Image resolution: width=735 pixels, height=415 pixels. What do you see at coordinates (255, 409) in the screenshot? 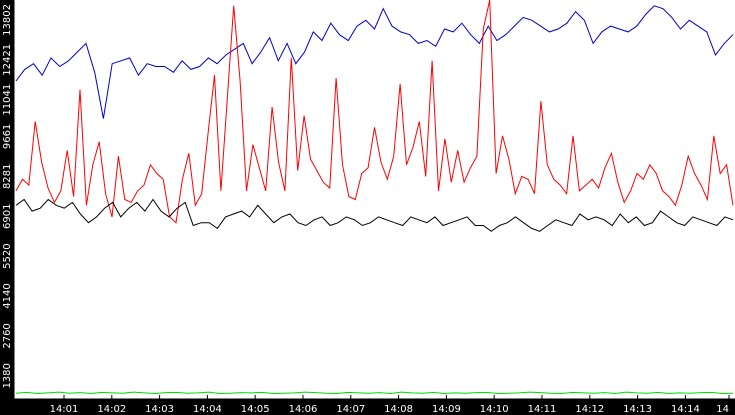
I see `x-tick-label: 14:05` at bounding box center [255, 409].